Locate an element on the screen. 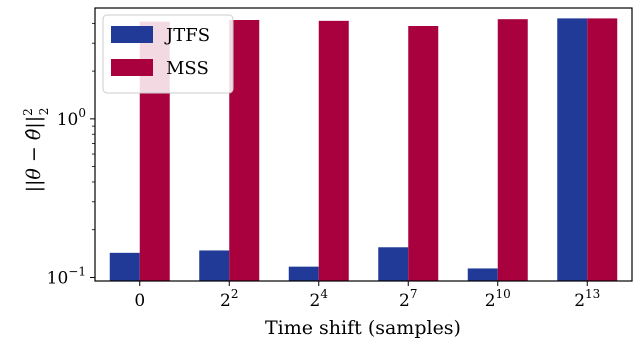 The width and height of the screenshot is (640, 340). legend-swatch-jtfs is located at coordinates (132, 34).